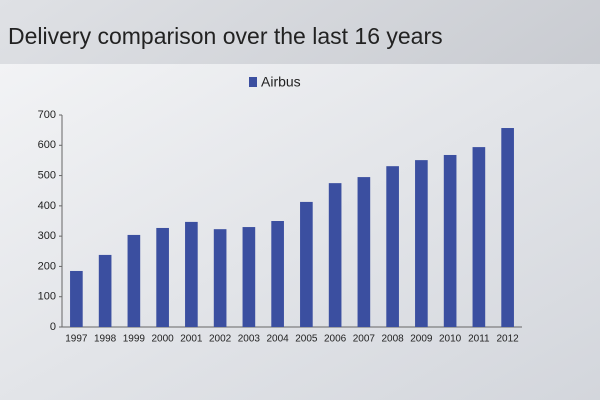 This screenshot has height=400, width=600. What do you see at coordinates (47, 206) in the screenshot?
I see `y-tick-label: 400` at bounding box center [47, 206].